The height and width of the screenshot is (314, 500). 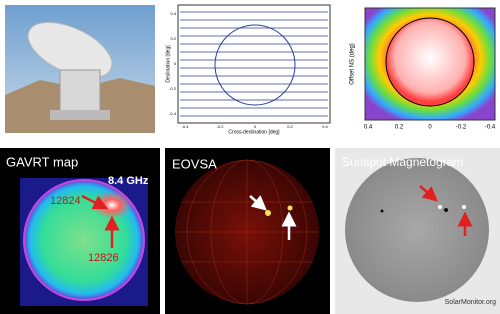 I want to click on panel-title: GAVRT map, so click(x=42, y=161).